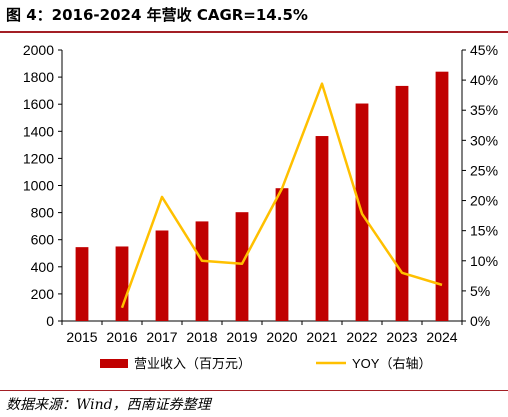  Describe the element at coordinates (43, 240) in the screenshot. I see `left-tick-label: 600` at that location.